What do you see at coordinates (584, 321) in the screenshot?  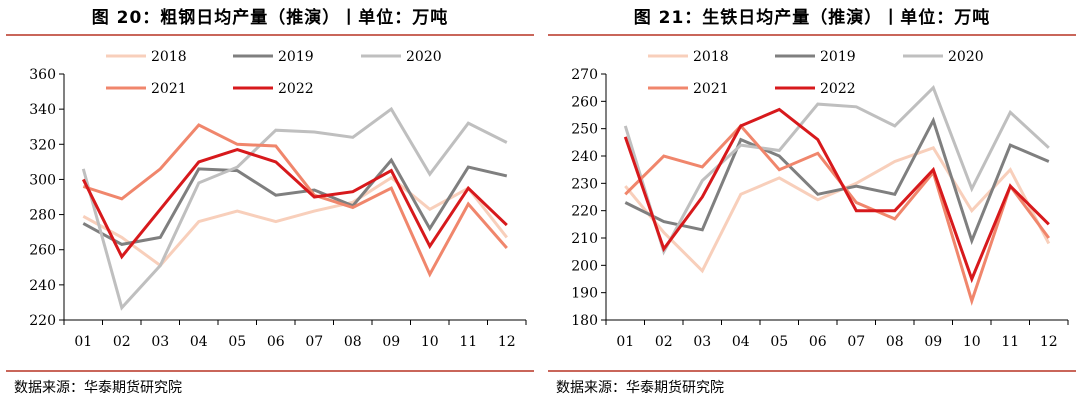 I see `y-tick-label: 180` at bounding box center [584, 321].